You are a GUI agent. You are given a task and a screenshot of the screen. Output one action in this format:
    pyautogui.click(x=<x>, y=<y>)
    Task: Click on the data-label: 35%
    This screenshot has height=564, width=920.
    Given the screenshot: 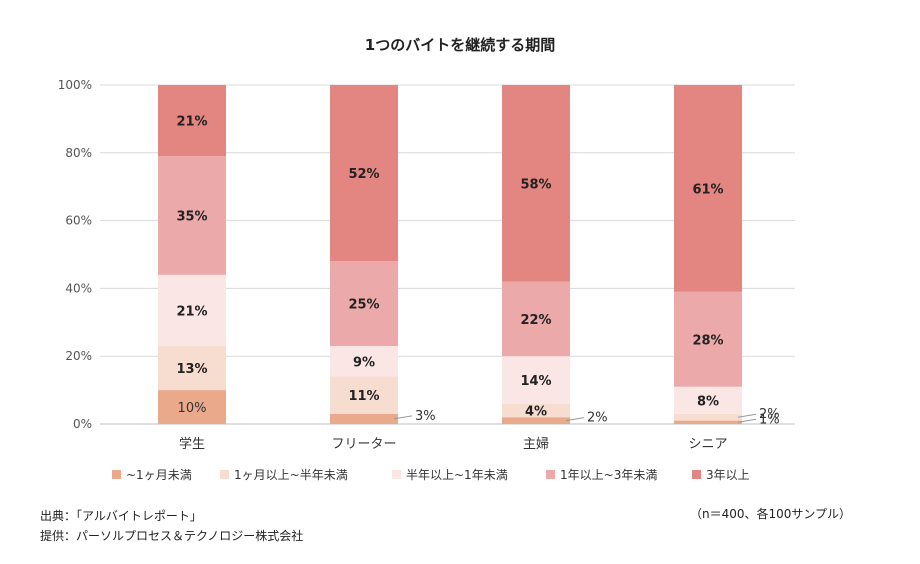 What is the action you would take?
    pyautogui.click(x=191, y=217)
    